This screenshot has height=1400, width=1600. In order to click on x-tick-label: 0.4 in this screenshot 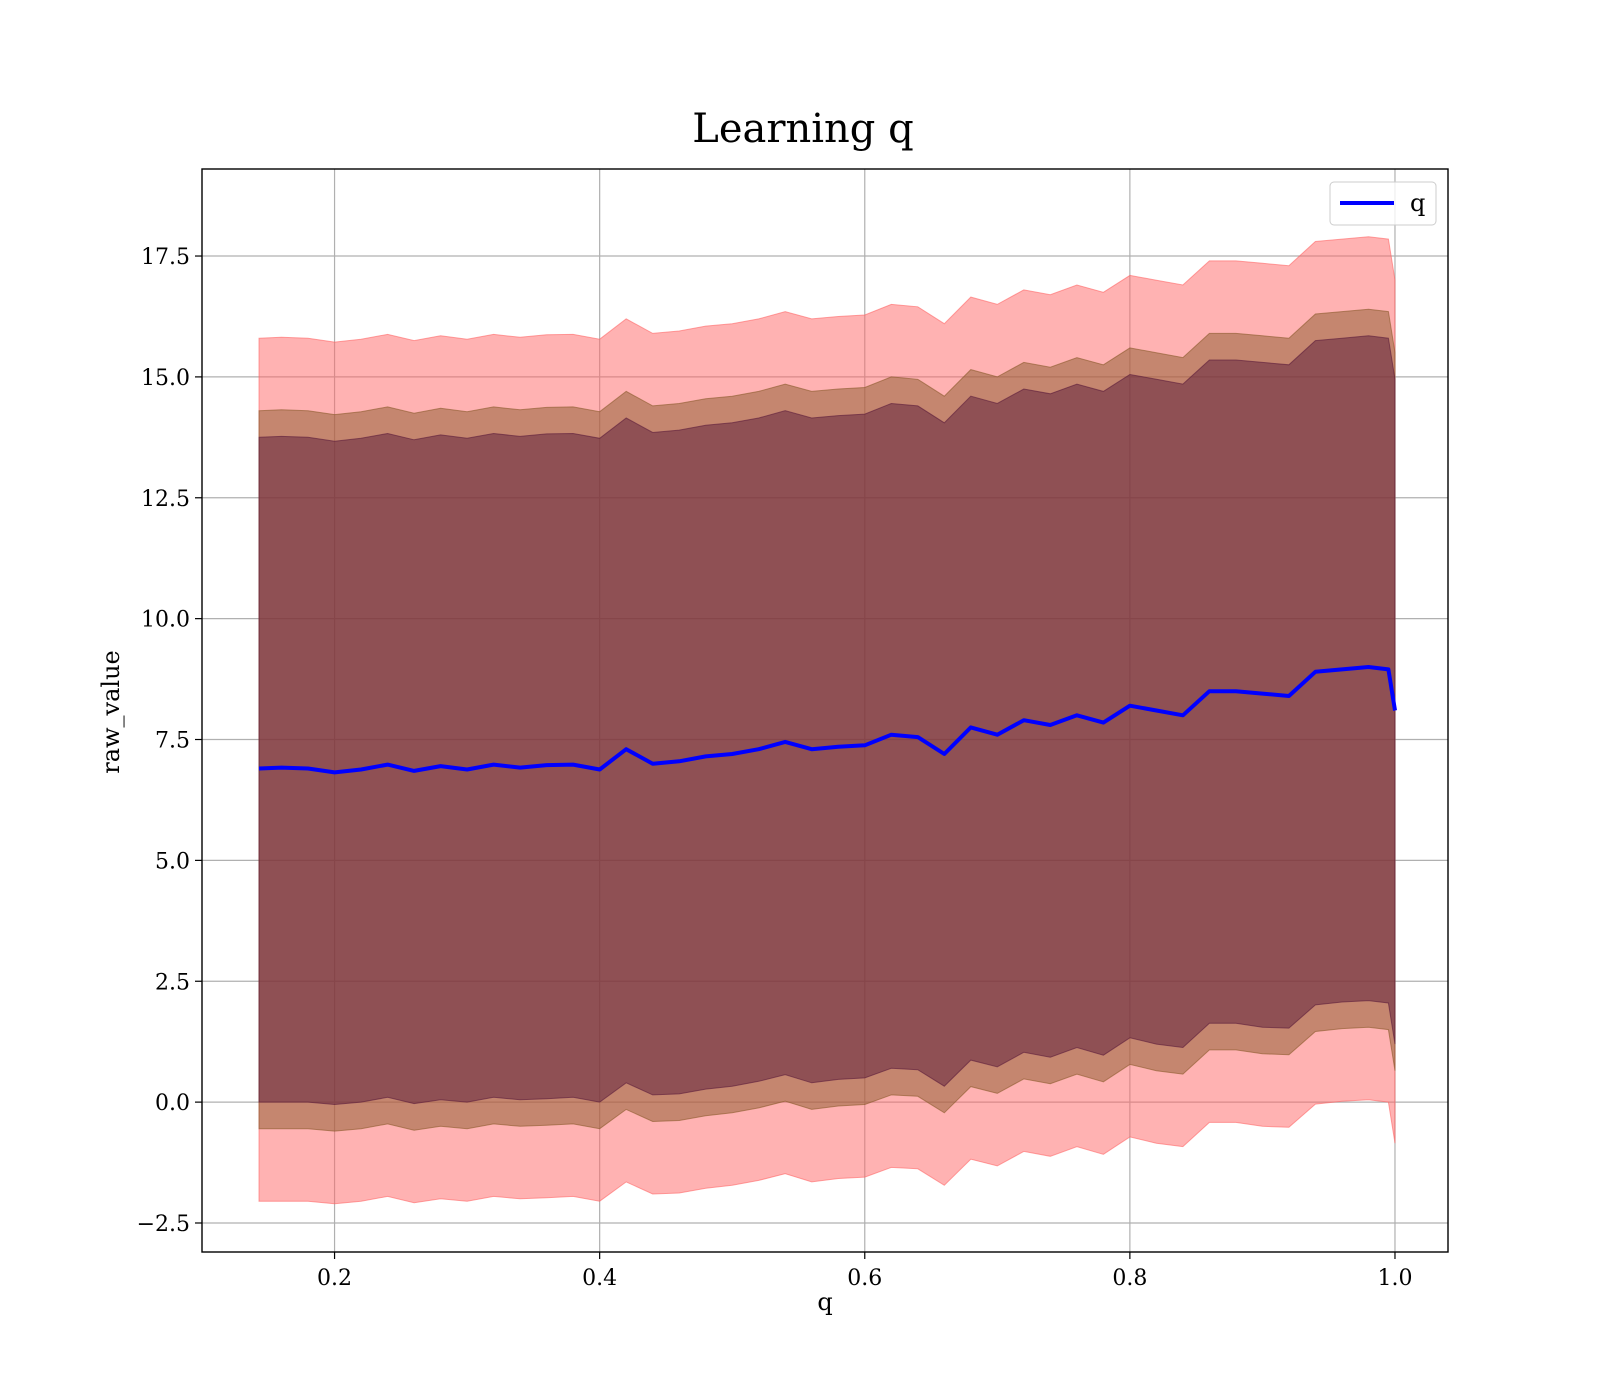, I will do `click(599, 1278)`.